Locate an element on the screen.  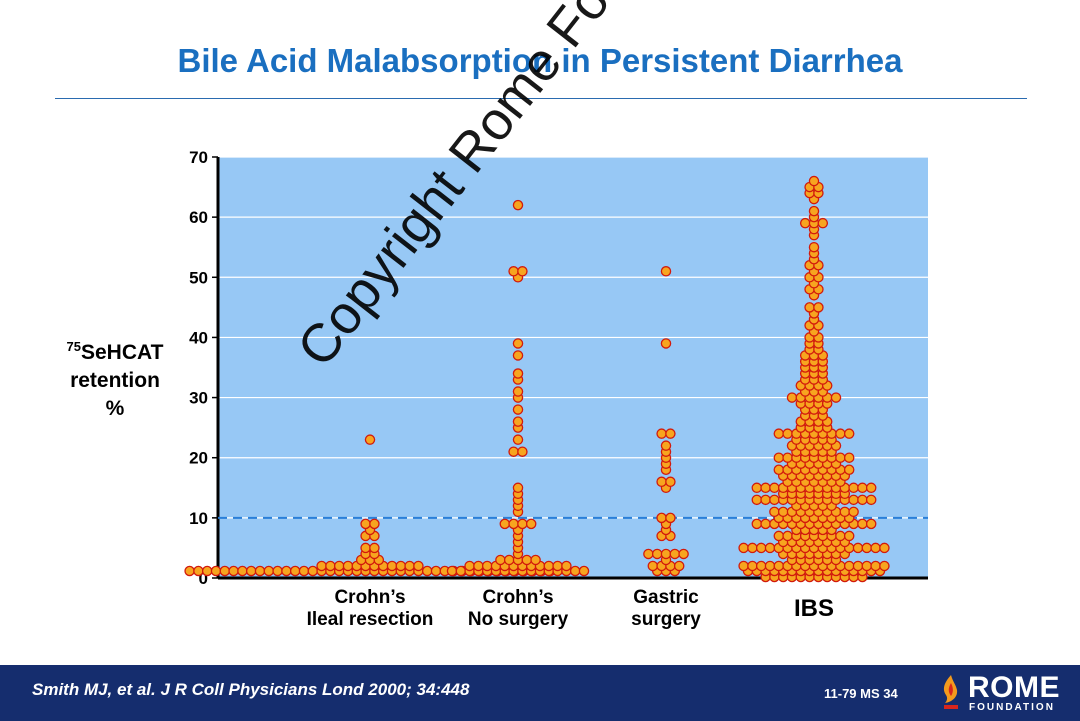
category-label: surgery is located at coordinates (666, 619).